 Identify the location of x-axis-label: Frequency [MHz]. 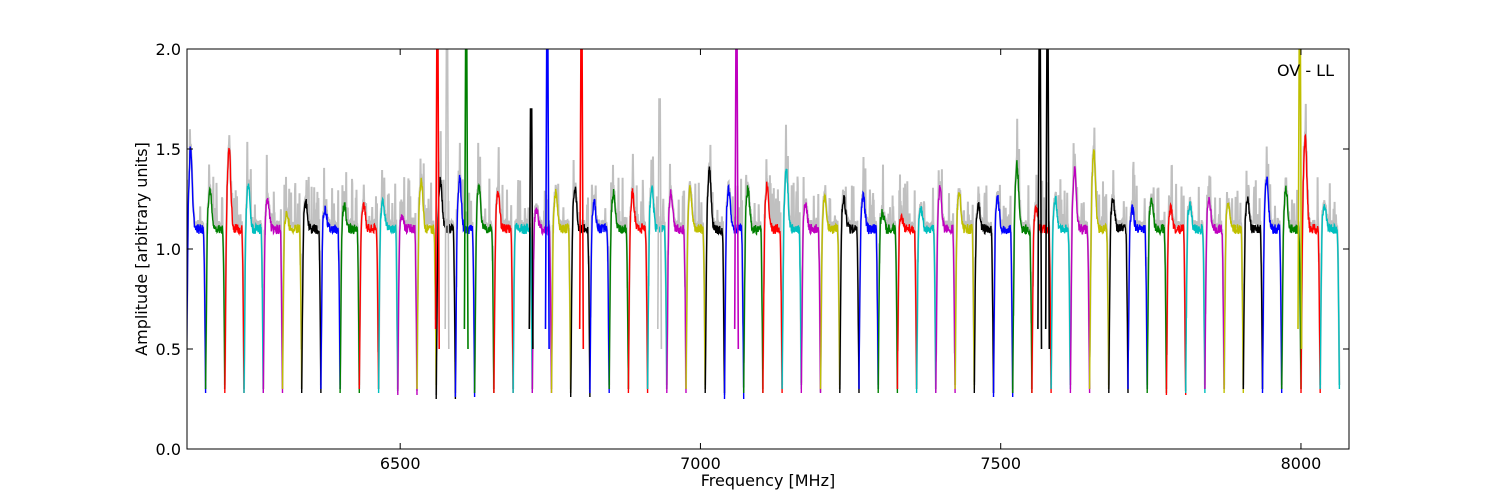
(768, 480).